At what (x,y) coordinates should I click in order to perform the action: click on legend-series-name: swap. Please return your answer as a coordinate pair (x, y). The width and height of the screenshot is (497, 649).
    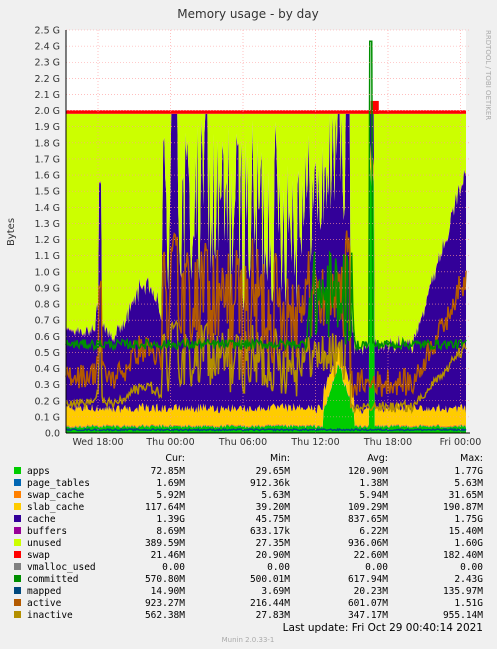
    Looking at the image, I should click on (38, 555).